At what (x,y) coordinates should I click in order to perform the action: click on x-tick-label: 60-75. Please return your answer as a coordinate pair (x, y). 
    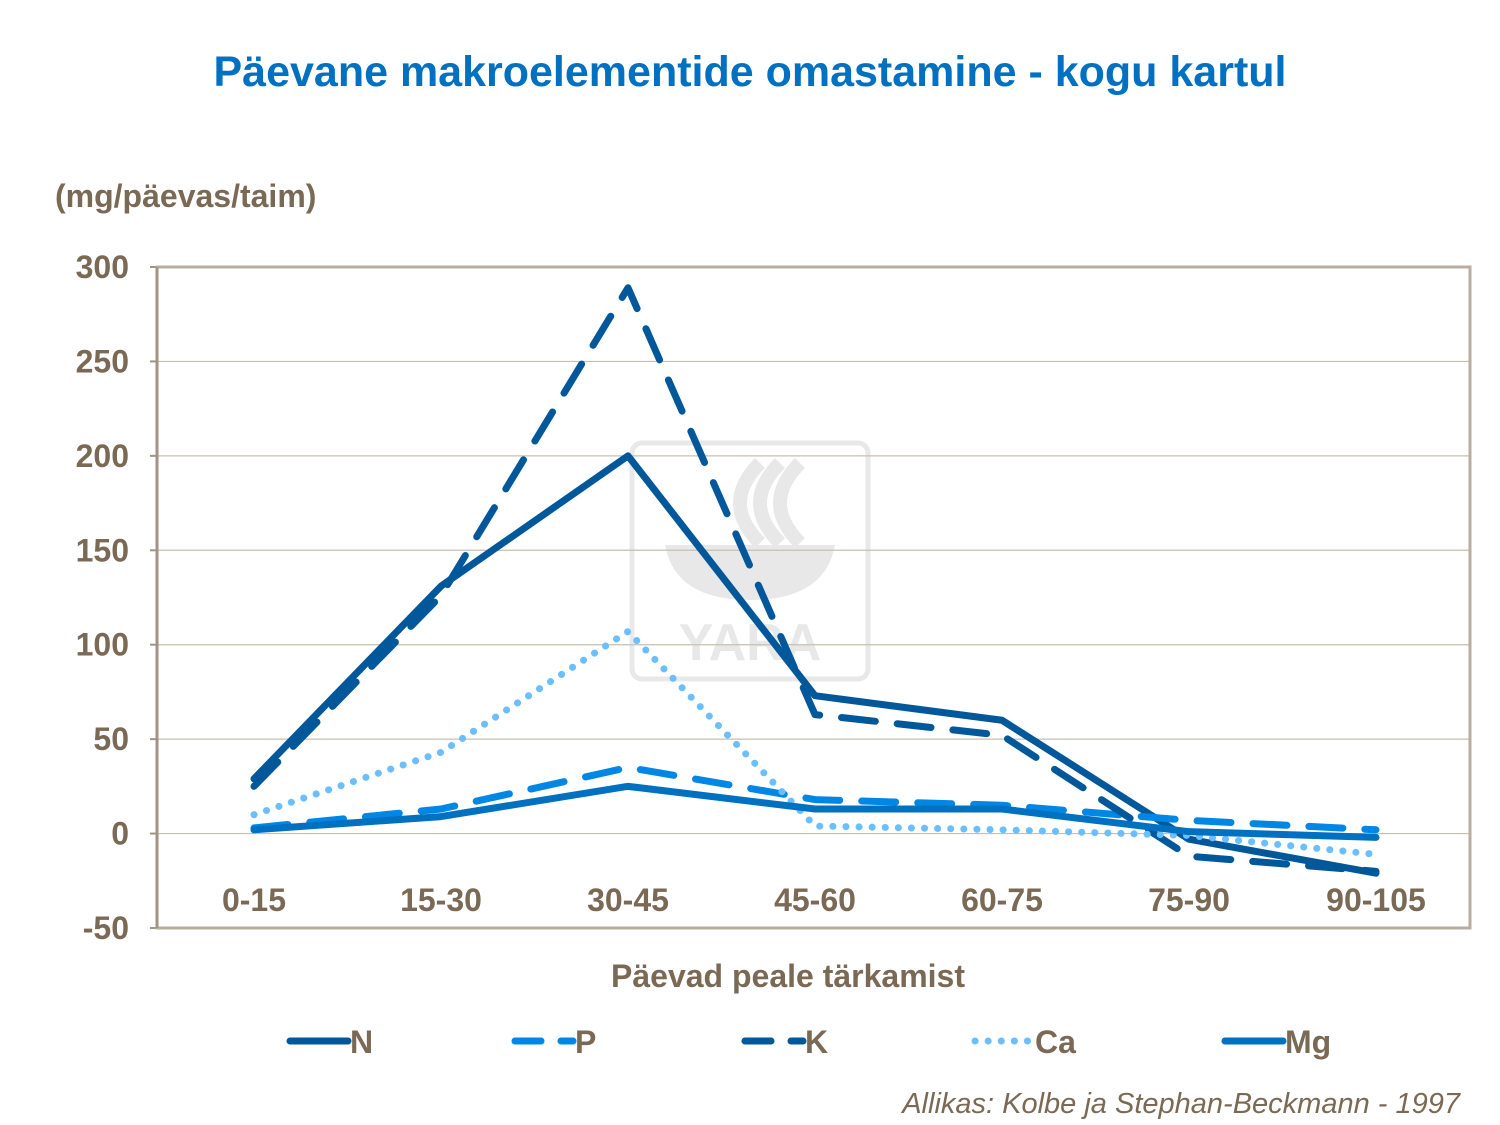
    Looking at the image, I should click on (1002, 900).